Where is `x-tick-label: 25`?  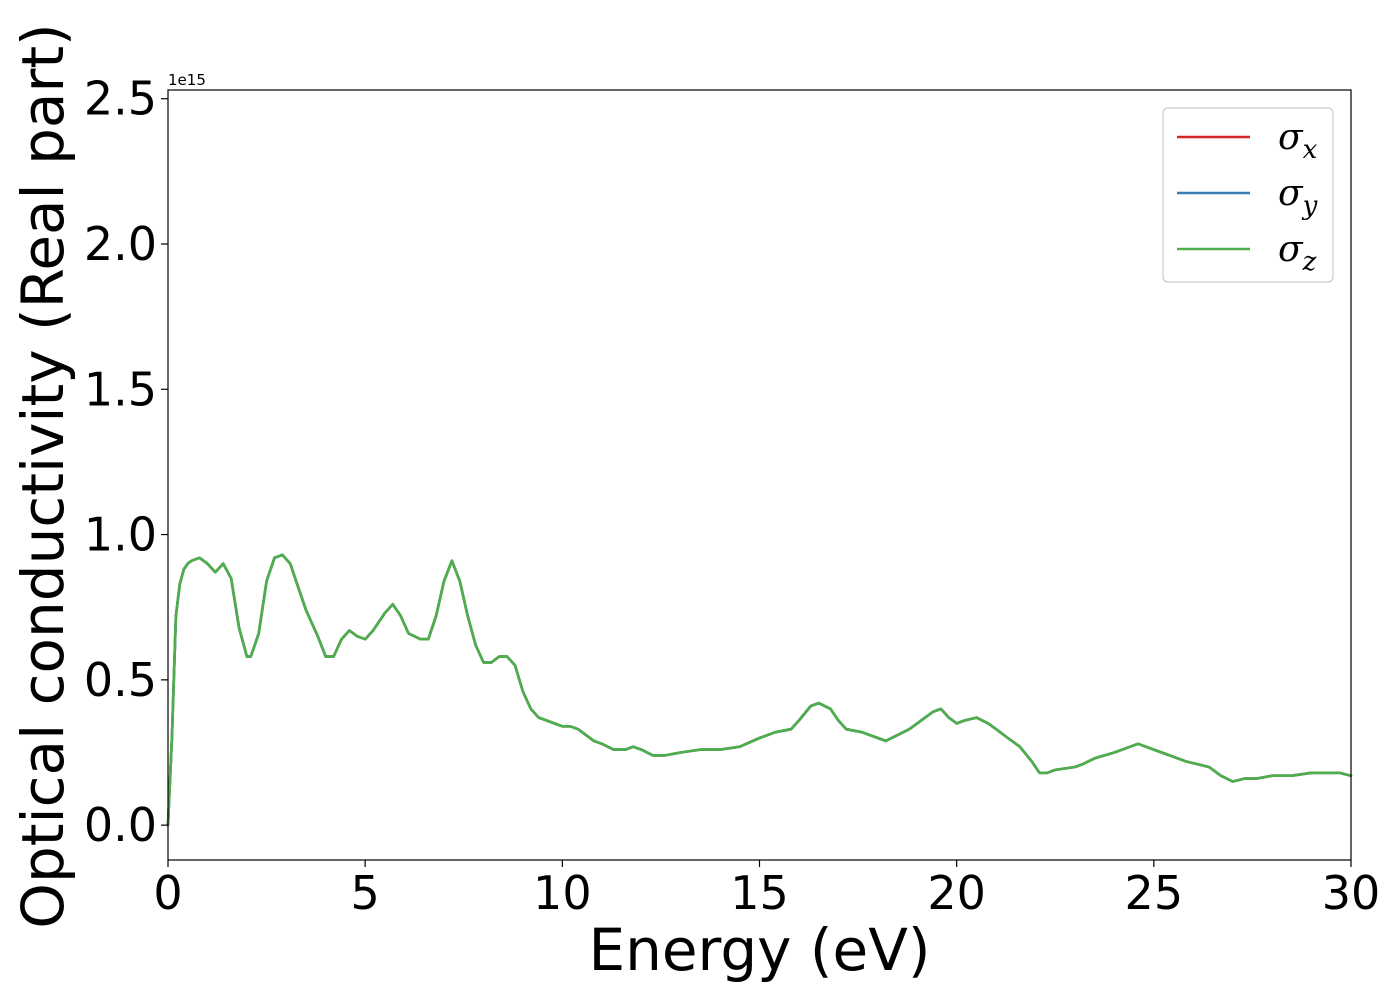
x-tick-label: 25 is located at coordinates (1154, 893).